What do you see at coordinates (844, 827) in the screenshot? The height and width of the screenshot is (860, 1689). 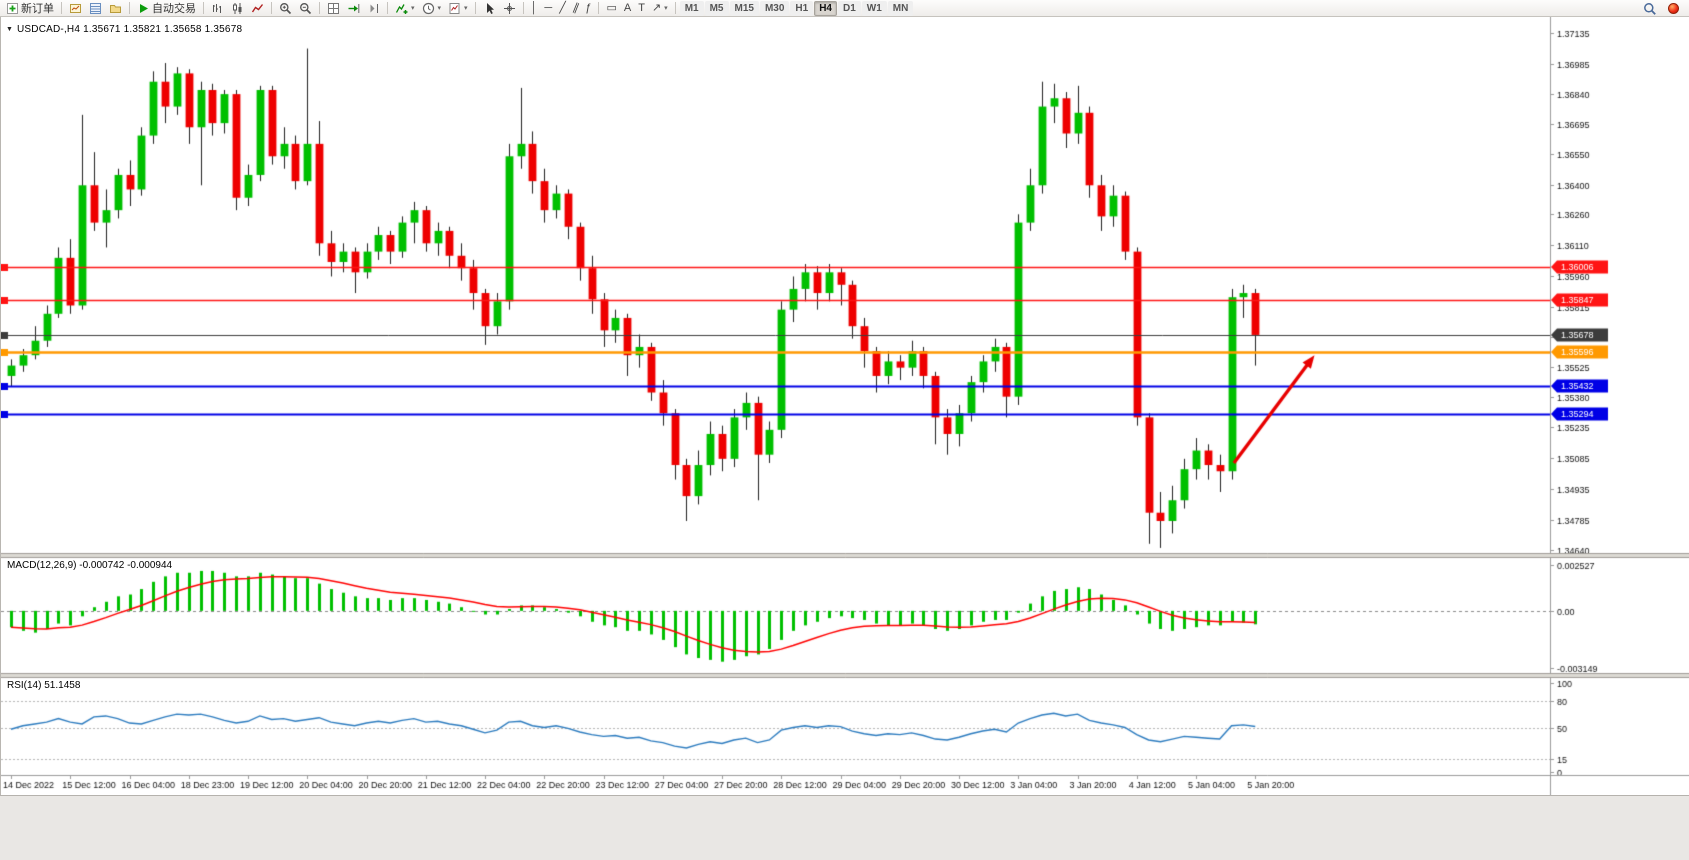 I see `status-area` at bounding box center [844, 827].